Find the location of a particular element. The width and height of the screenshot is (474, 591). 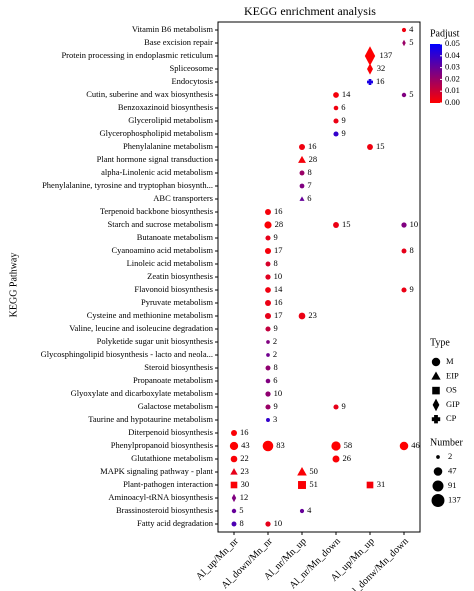

y-tick-label: Steroid biosynthesis is located at coordinates (178, 367).